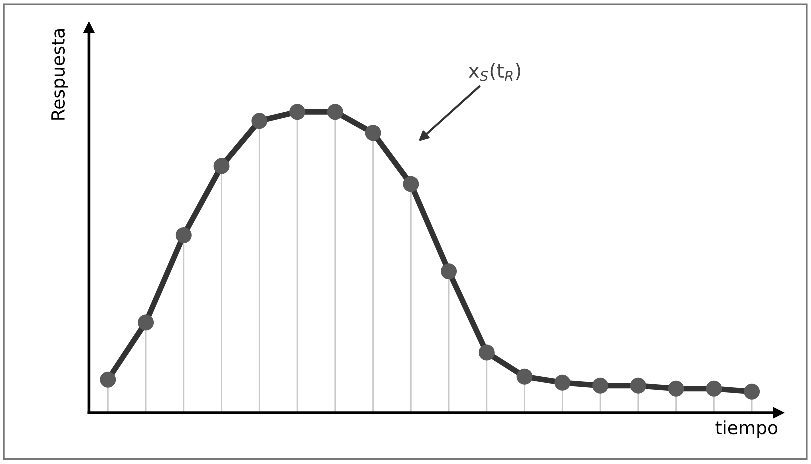  What do you see at coordinates (60, 74) in the screenshot?
I see `y-axis-title: Respuesta` at bounding box center [60, 74].